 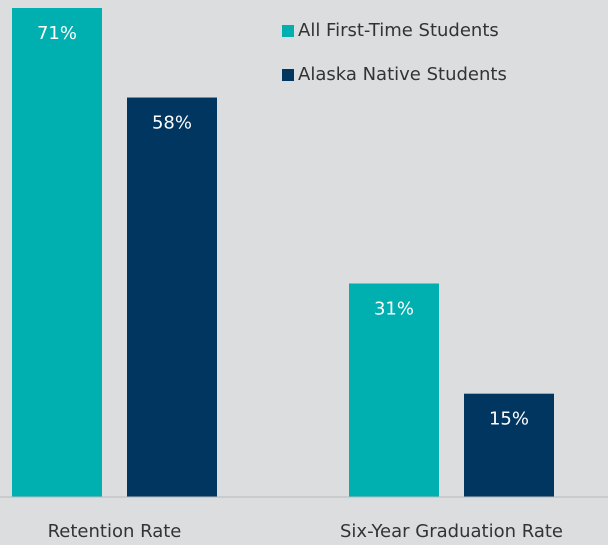 I want to click on value-label: 15%, so click(x=509, y=419).